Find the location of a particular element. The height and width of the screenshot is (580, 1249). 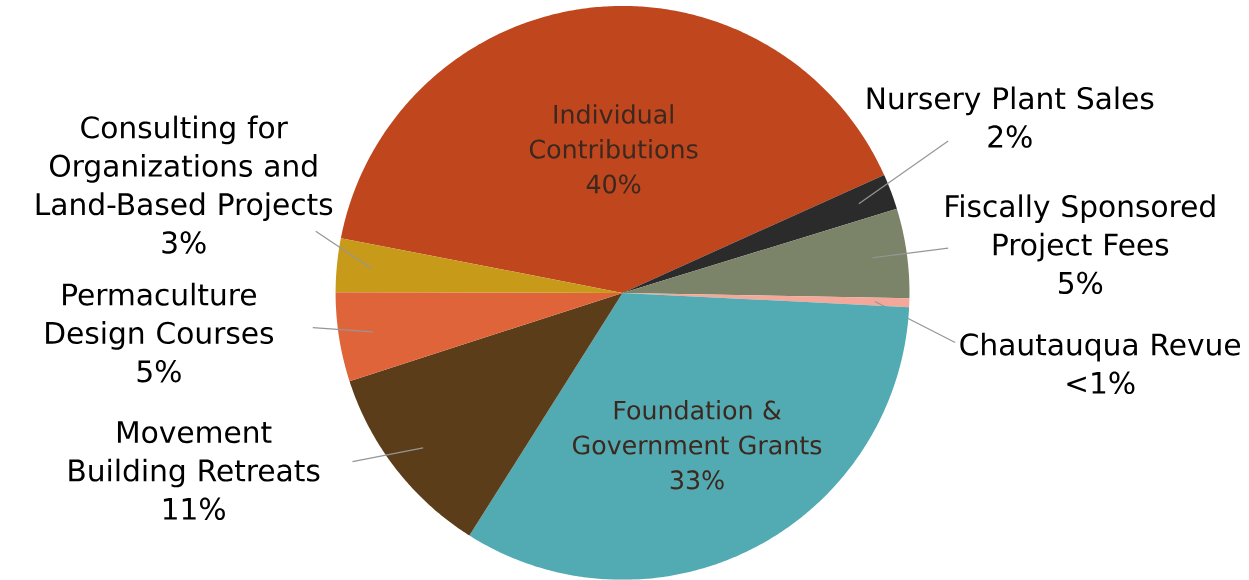

slice-label: Chautauqua Revue is located at coordinates (1100, 347).